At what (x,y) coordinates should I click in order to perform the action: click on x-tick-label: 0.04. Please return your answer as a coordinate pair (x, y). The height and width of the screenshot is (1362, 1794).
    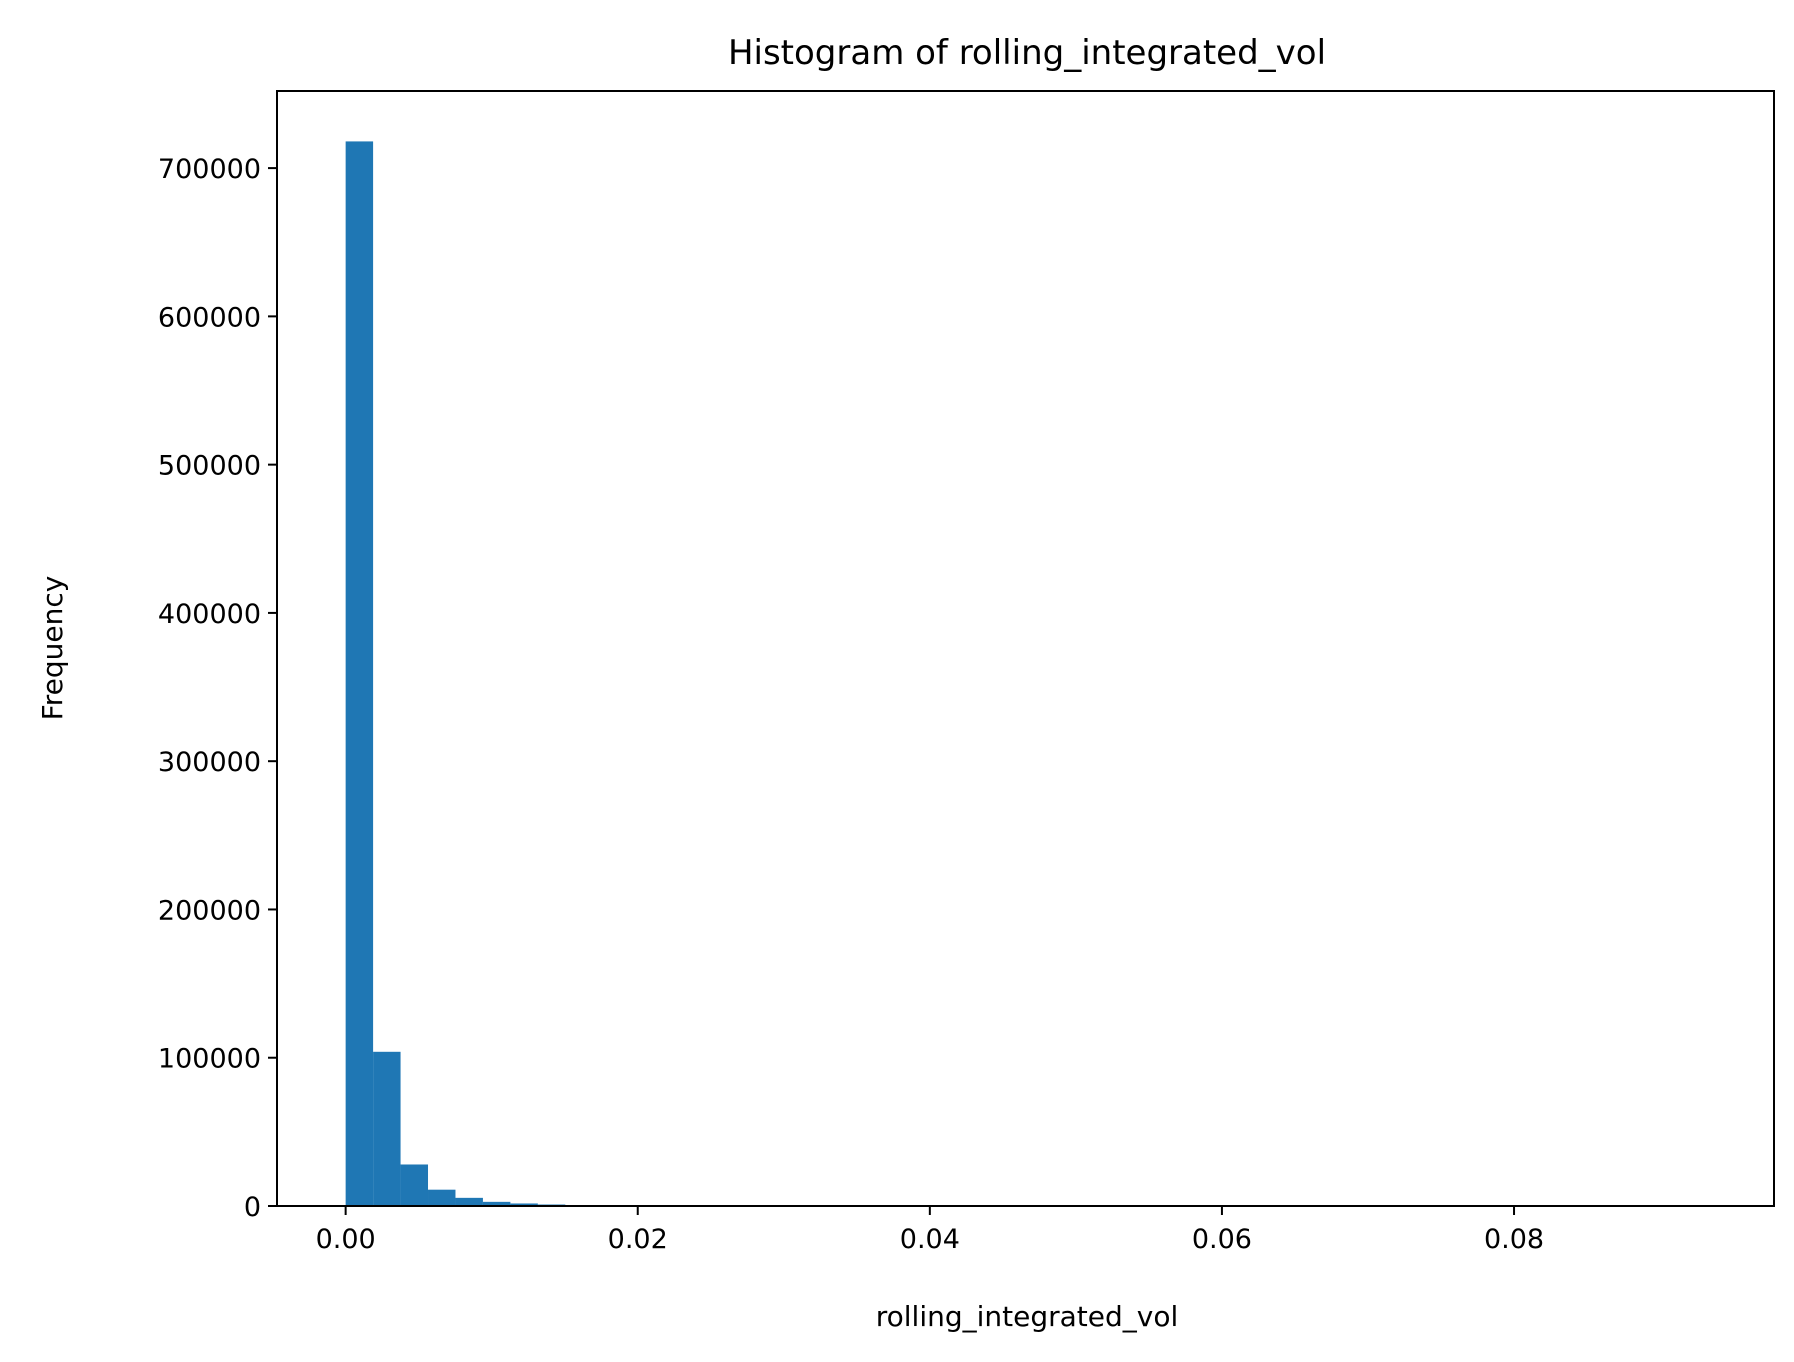
    Looking at the image, I should click on (930, 1239).